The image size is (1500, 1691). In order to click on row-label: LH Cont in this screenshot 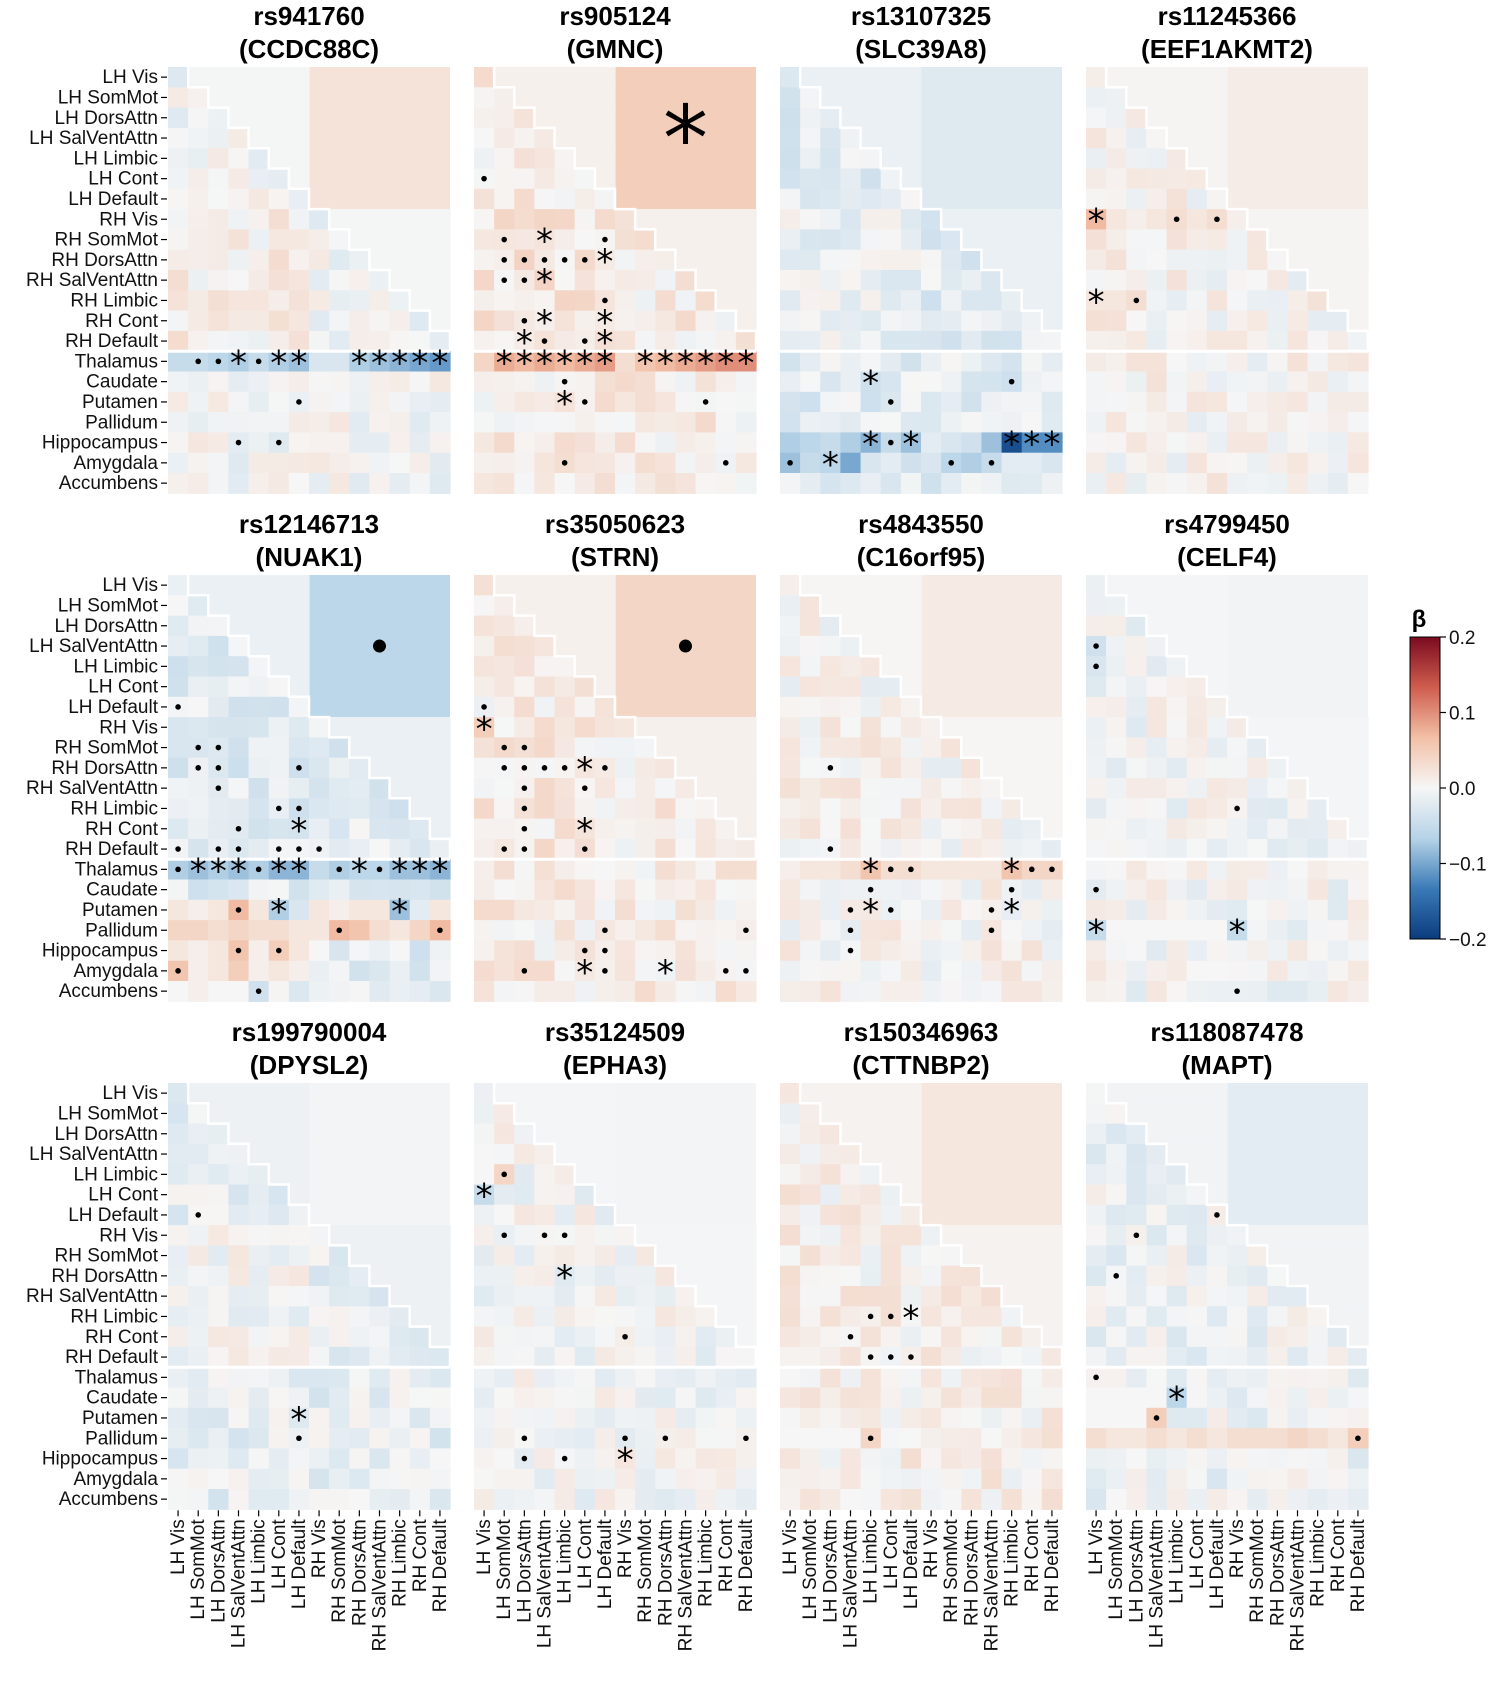, I will do `click(123, 687)`.